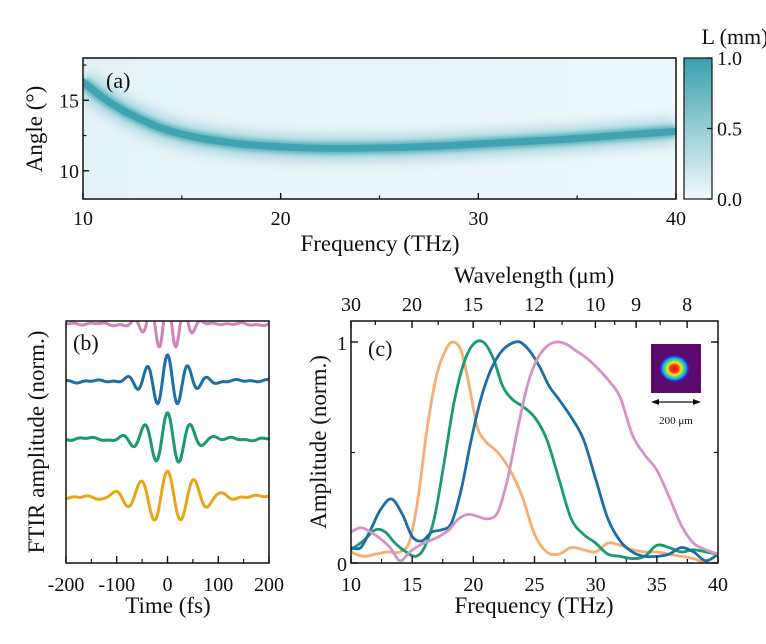 The height and width of the screenshot is (644, 766). Describe the element at coordinates (318, 442) in the screenshot. I see `panel-c-ylabel: Amplitude (norm.)` at that location.